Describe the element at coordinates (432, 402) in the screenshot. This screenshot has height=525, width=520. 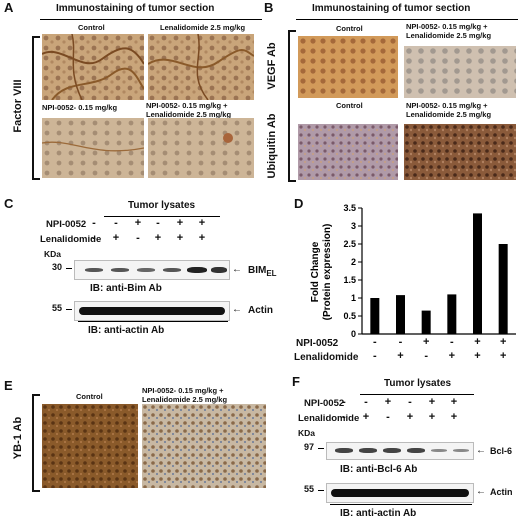
I see `panel-f-row1-sign-5: +` at that location.